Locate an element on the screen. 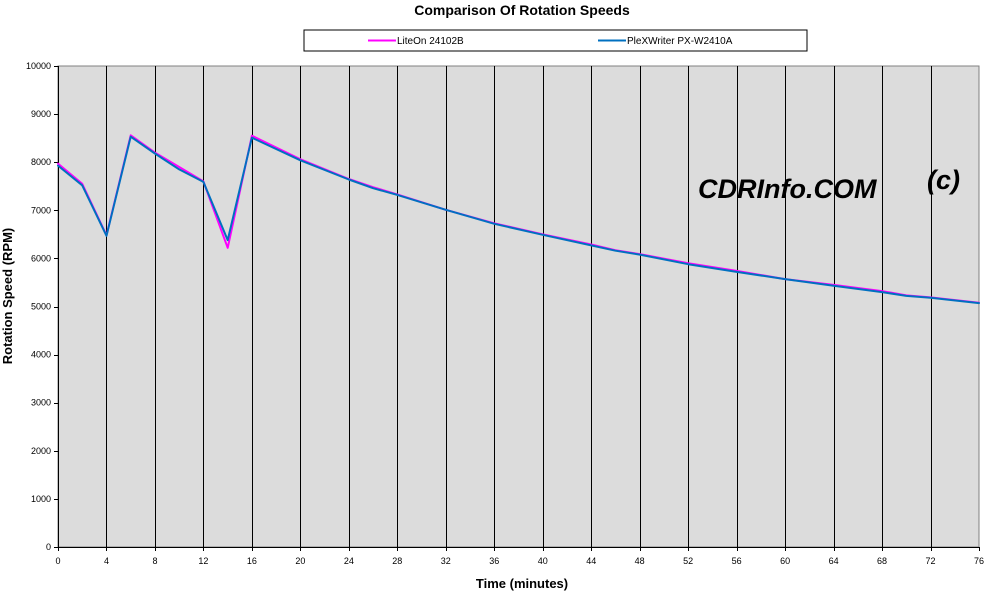 This screenshot has width=986, height=593. x-axis-title: Time (minutes) is located at coordinates (522, 583).